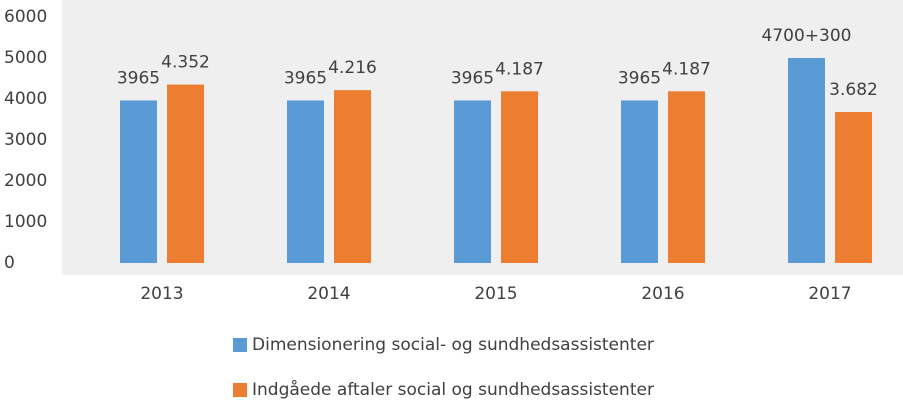 The width and height of the screenshot is (903, 403). I want to click on data-label: 3.682, so click(853, 90).